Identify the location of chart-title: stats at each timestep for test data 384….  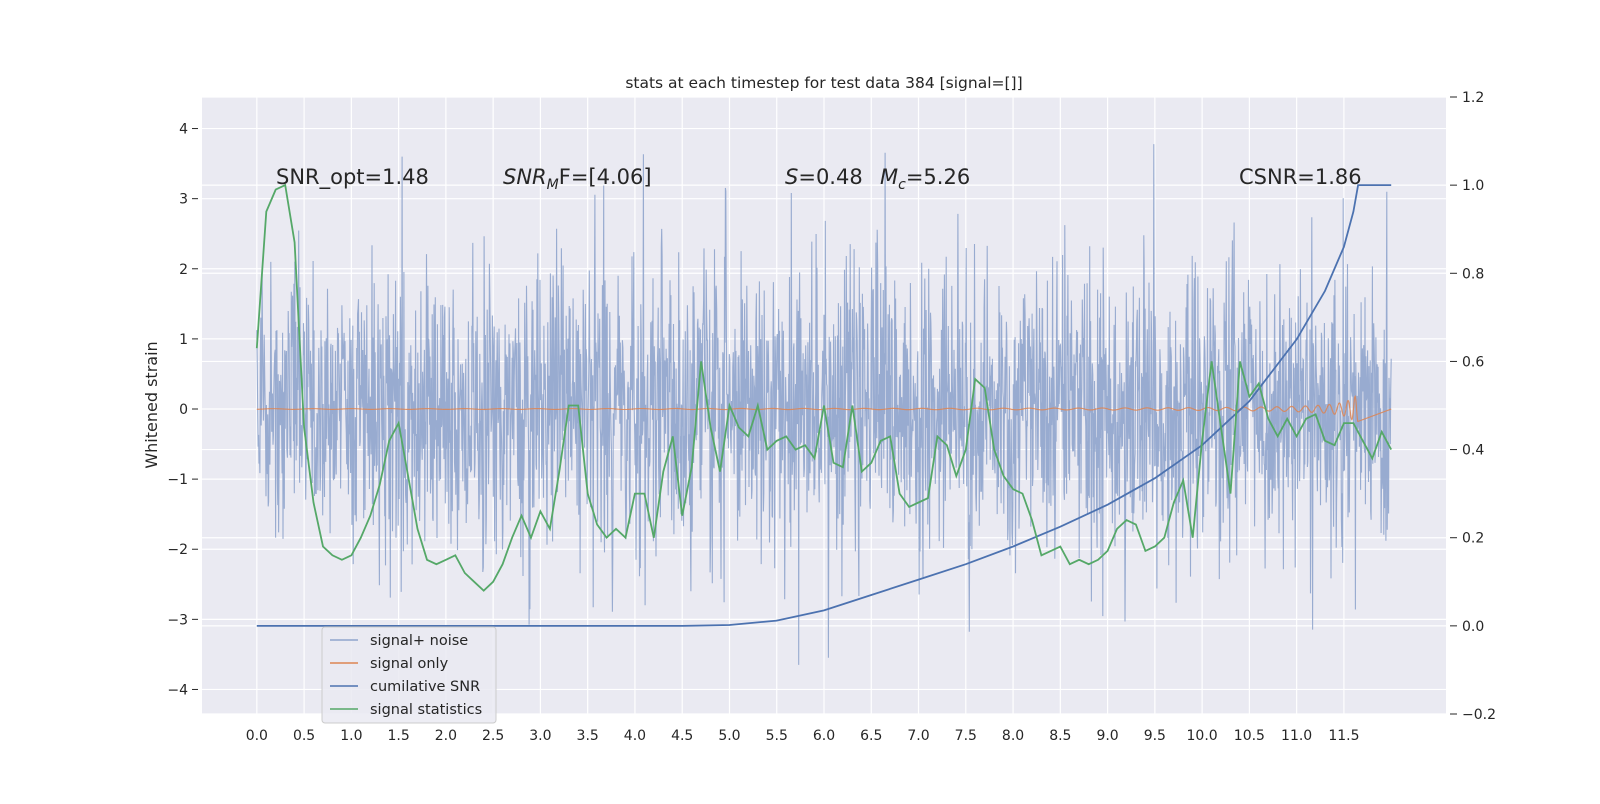
(823, 83).